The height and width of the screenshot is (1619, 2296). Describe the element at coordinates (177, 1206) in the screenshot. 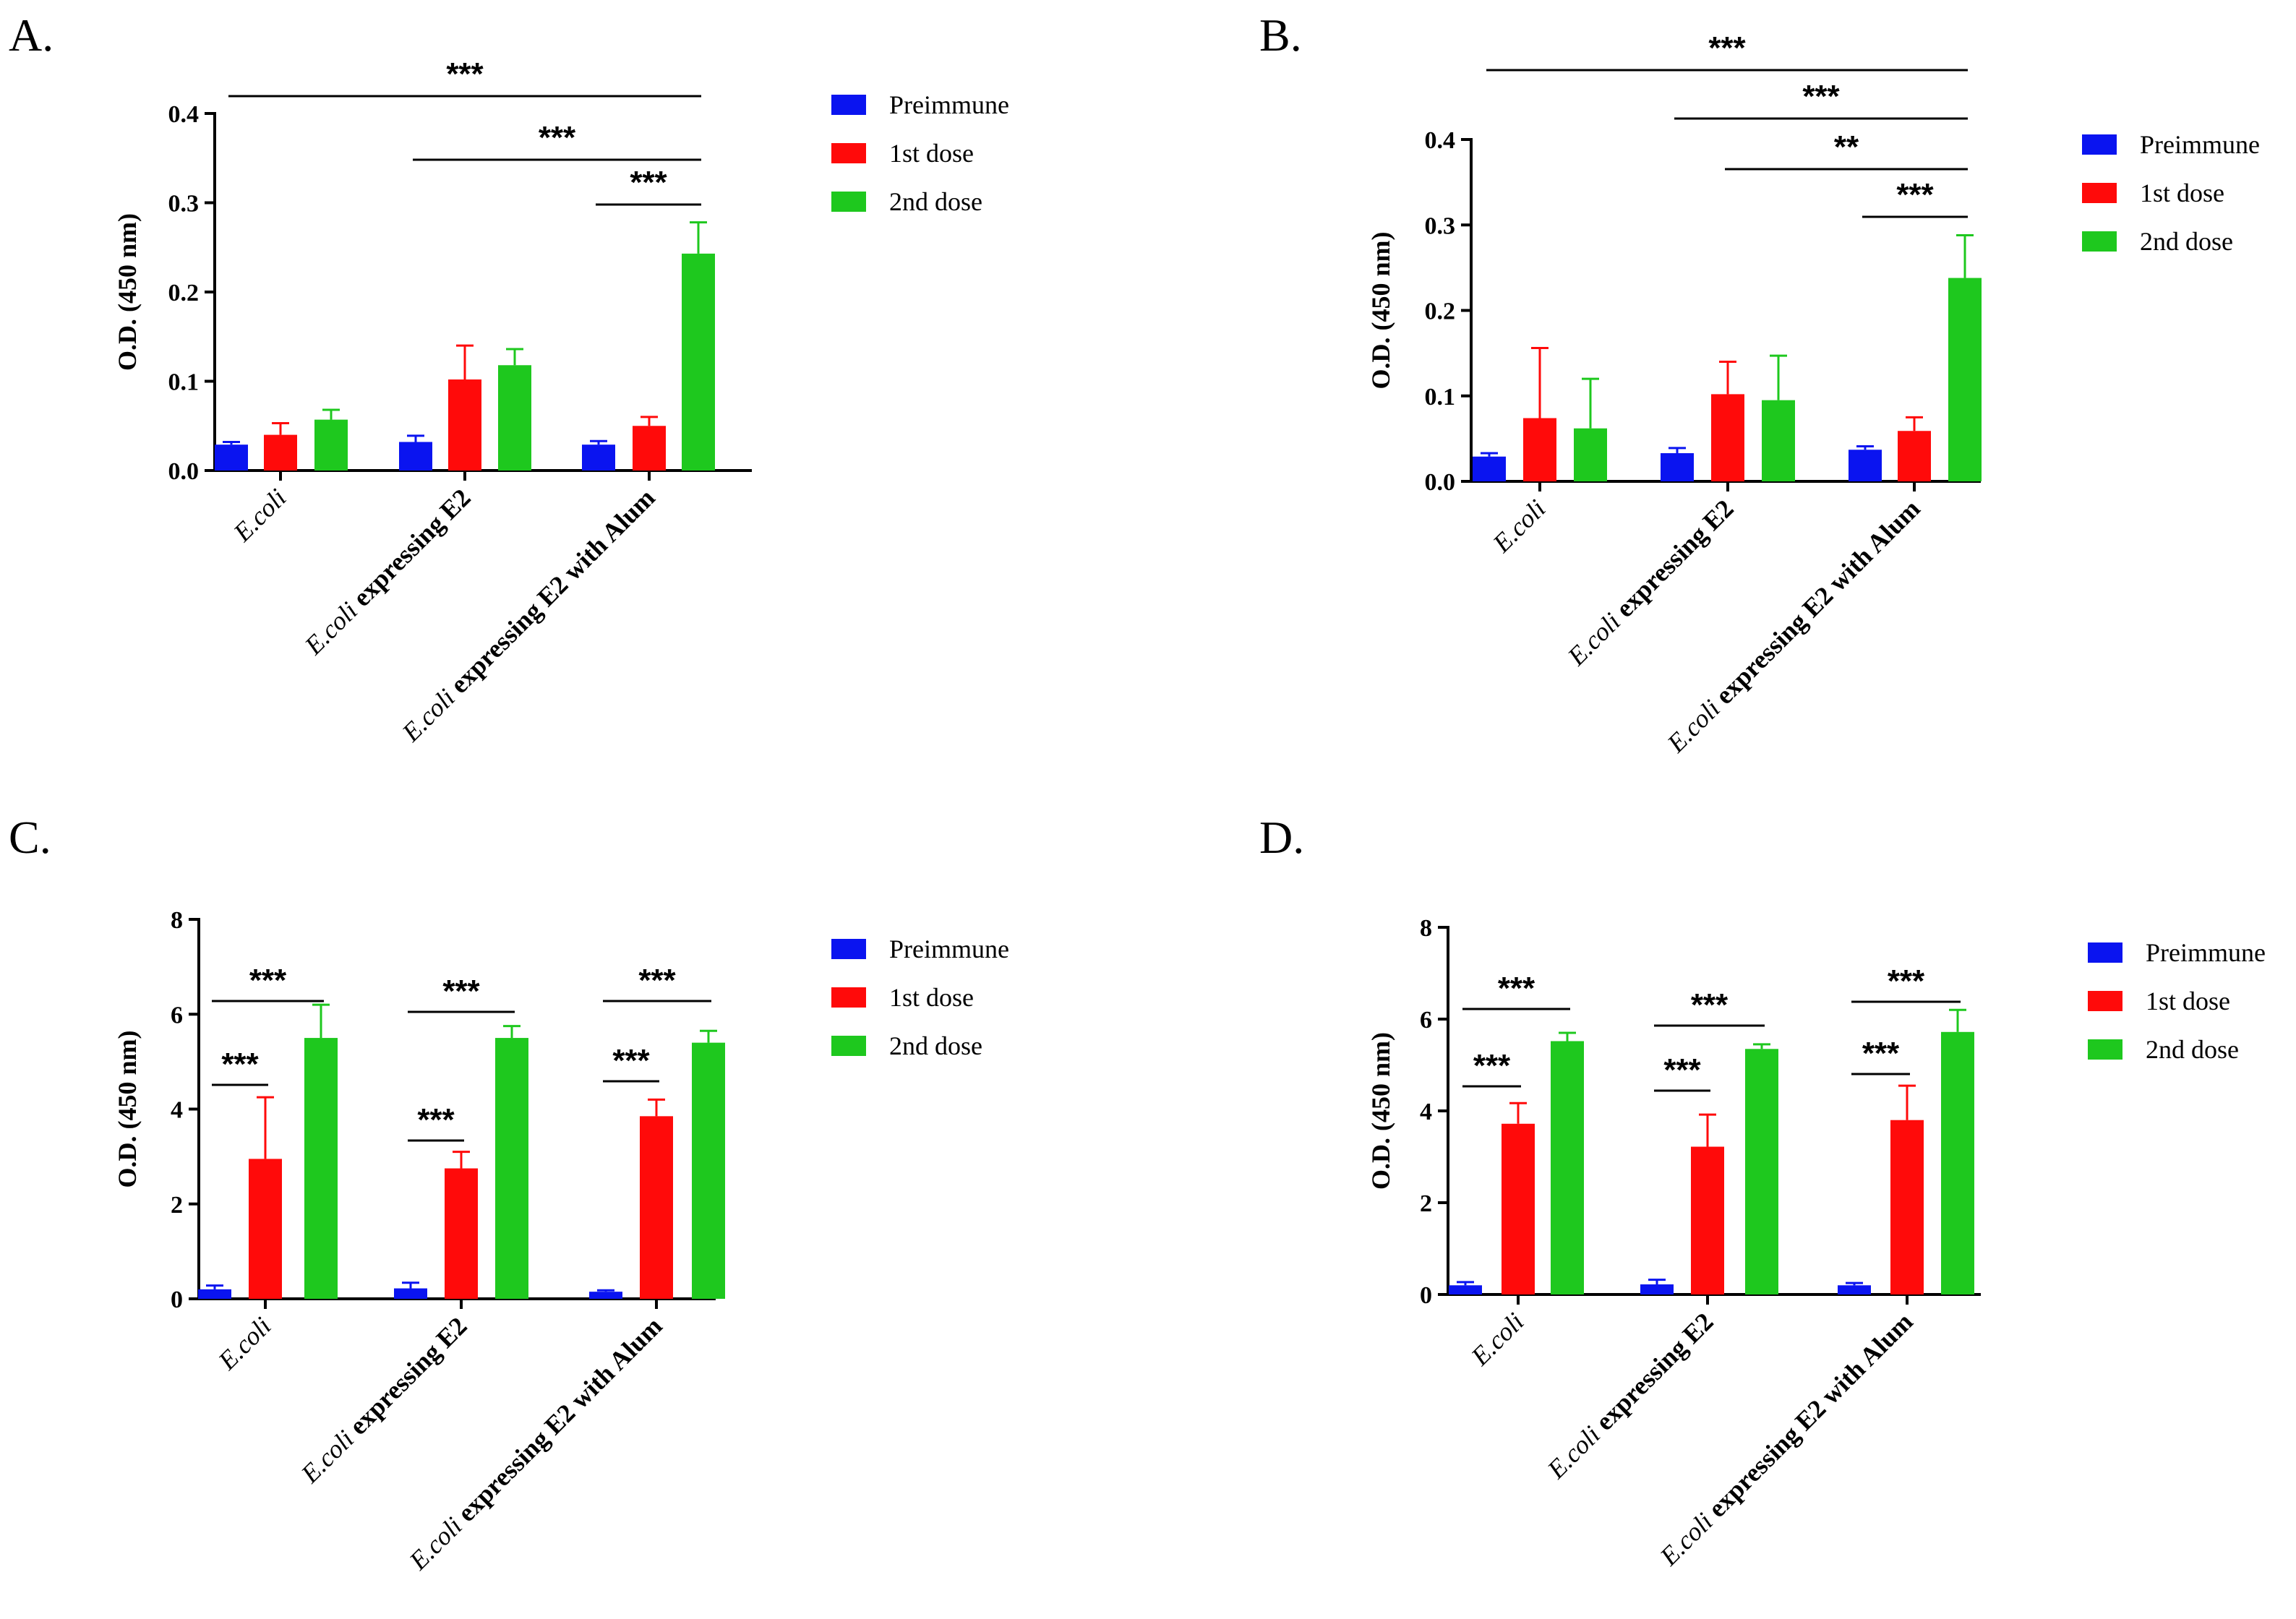

I see `y-tick-label: 2` at that location.